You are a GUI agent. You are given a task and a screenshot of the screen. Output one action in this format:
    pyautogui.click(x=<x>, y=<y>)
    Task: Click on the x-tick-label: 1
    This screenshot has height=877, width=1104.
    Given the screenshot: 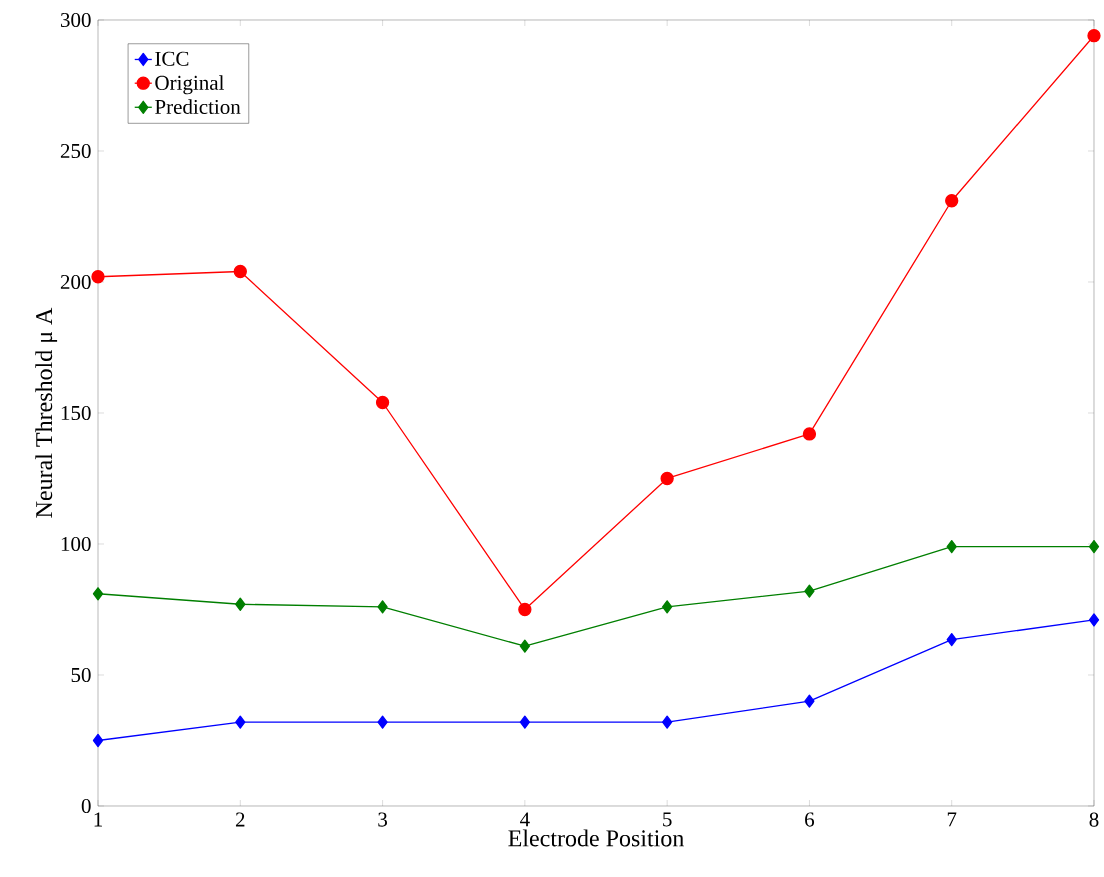 What is the action you would take?
    pyautogui.click(x=98, y=819)
    